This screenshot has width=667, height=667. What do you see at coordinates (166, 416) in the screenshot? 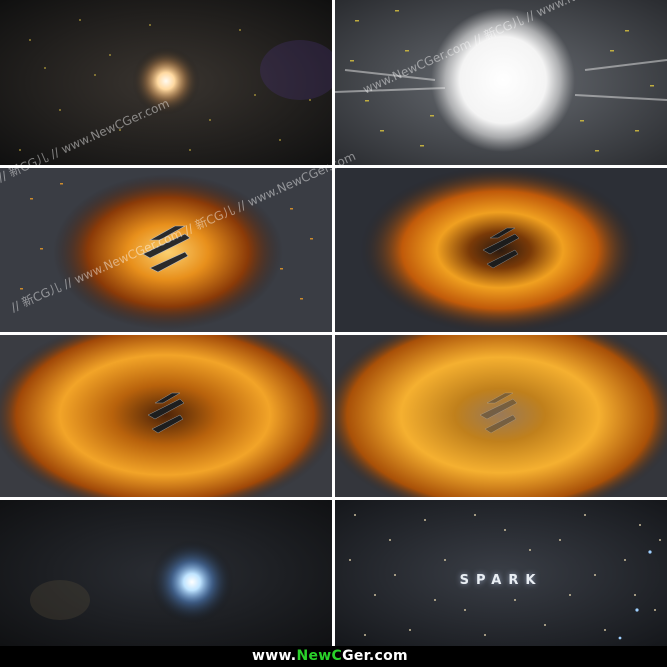
I see `frame-5-fire-swirl` at bounding box center [166, 416].